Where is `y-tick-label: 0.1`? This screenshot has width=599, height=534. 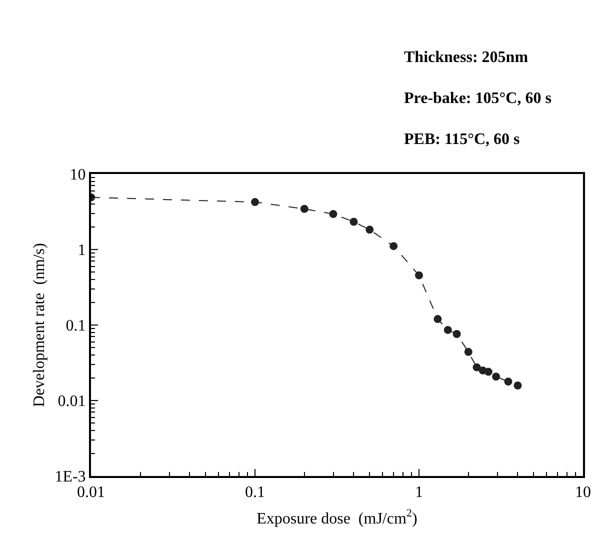
y-tick-label: 0.1 is located at coordinates (76, 326).